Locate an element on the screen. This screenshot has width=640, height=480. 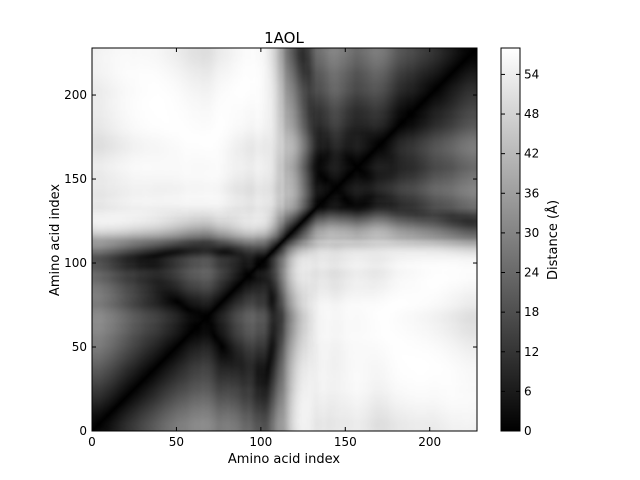
colorbar-axis: 0 6 12 18 24 30 36 42 48 54 is located at coordinates (520, 252).